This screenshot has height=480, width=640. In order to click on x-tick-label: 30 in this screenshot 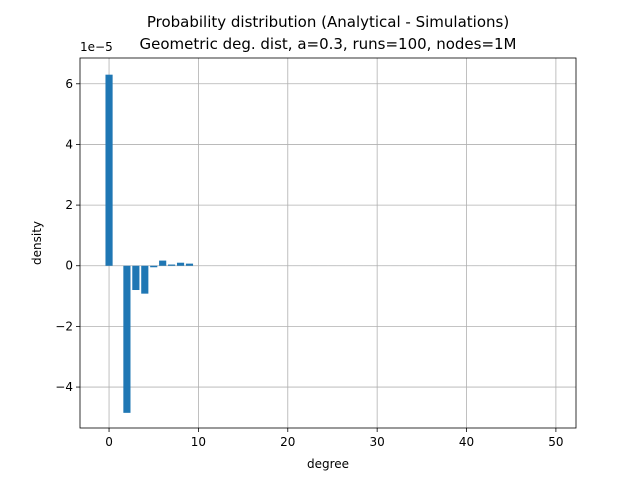, I will do `click(377, 442)`.